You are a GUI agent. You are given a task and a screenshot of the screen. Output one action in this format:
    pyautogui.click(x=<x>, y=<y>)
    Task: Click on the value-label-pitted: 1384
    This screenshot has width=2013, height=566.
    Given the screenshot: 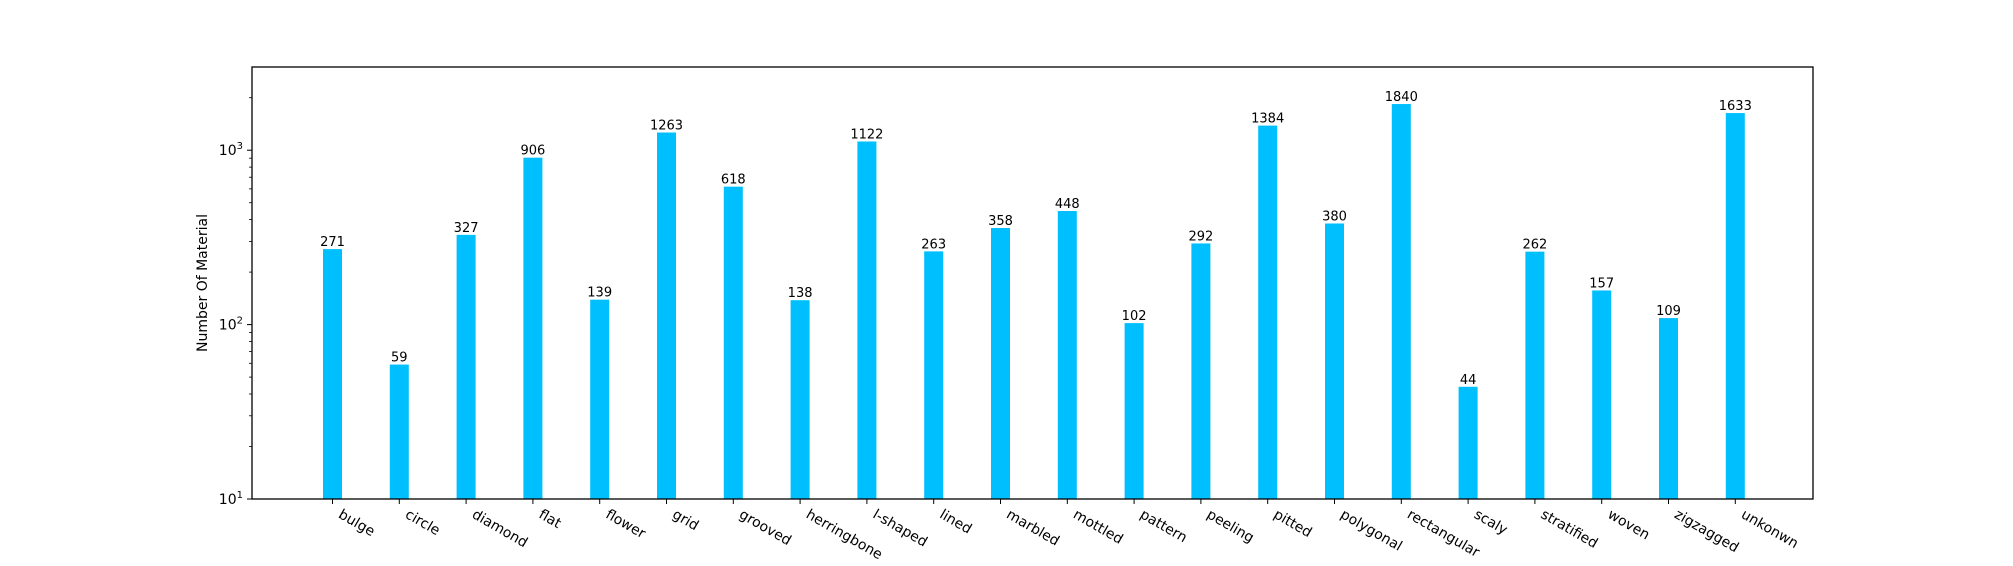 What is the action you would take?
    pyautogui.click(x=1267, y=119)
    